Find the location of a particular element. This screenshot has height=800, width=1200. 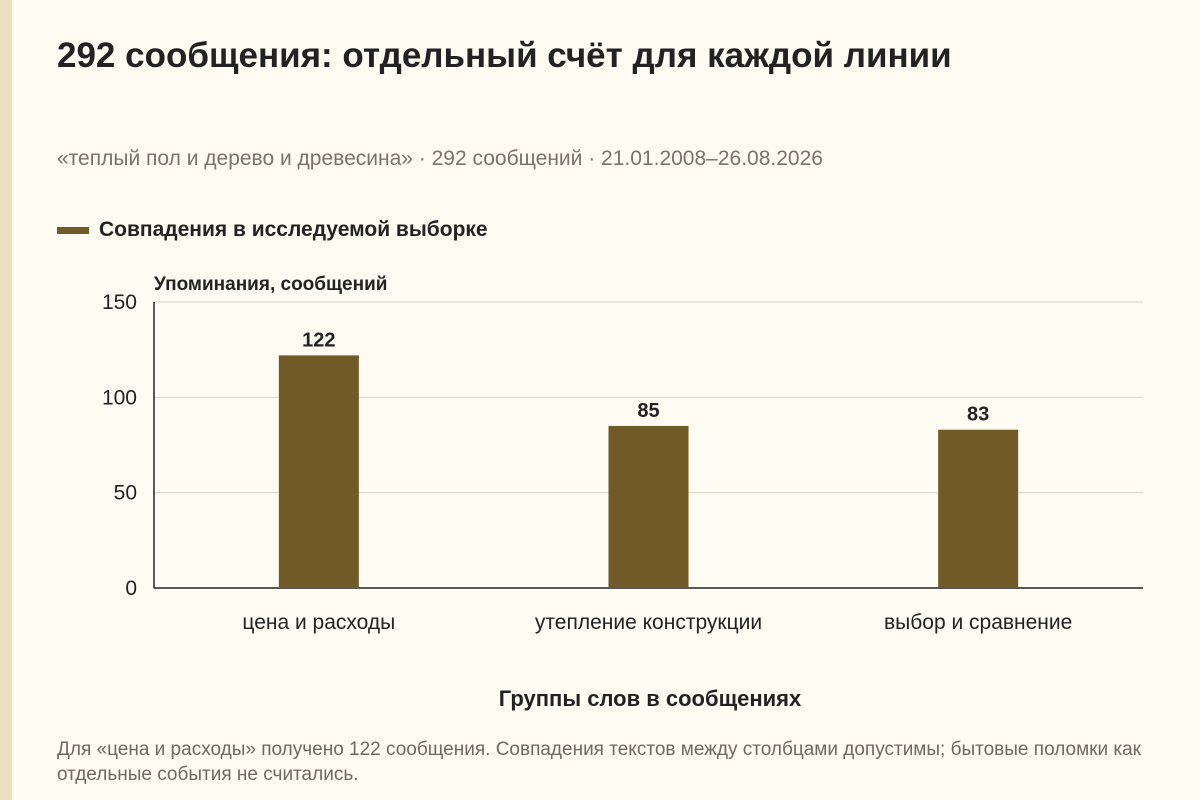

left-accent-stripe is located at coordinates (6, 400).